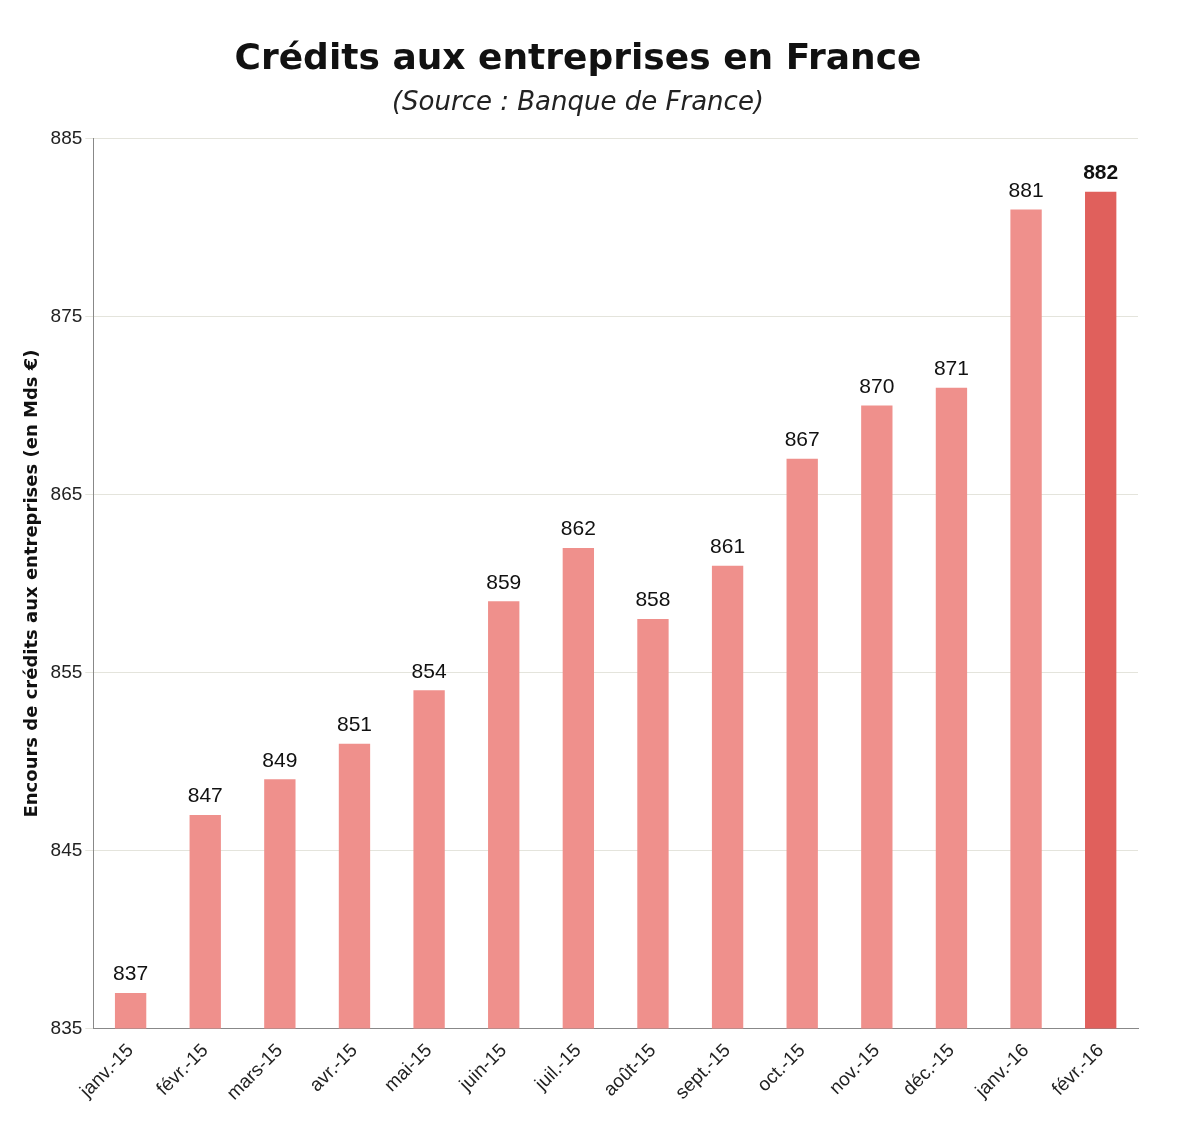  Describe the element at coordinates (66, 493) in the screenshot. I see `y-tick-label: 865` at that location.